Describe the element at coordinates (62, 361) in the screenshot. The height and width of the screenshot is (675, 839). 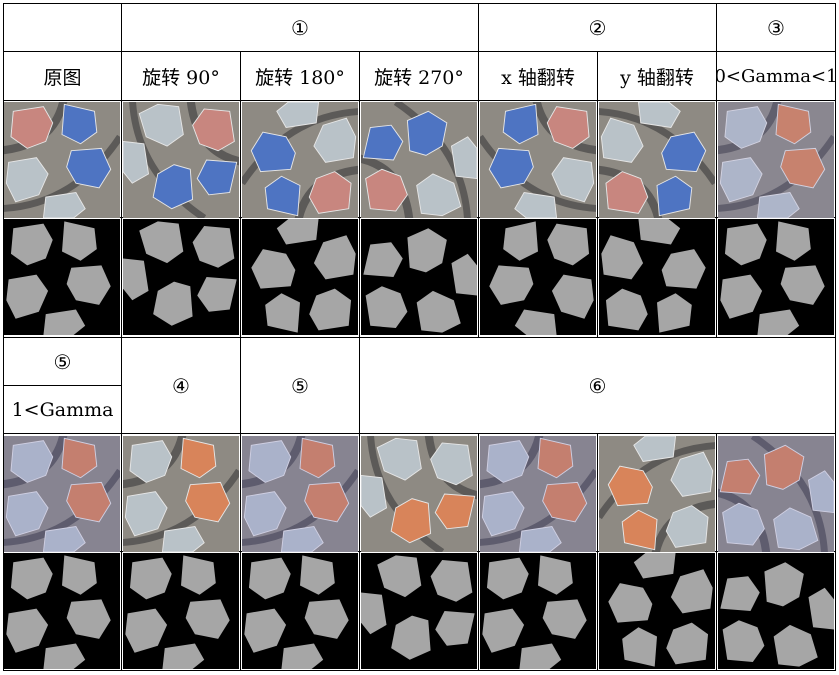
I see `group-label-5-sub: ⑤` at that location.